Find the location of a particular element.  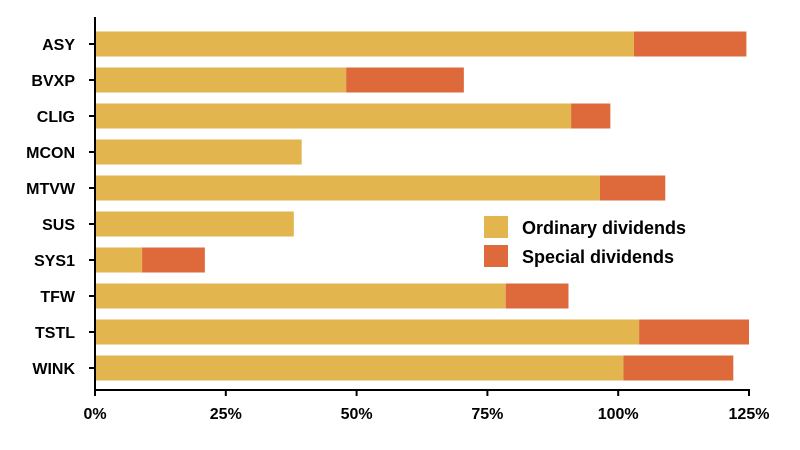

bar-wink-ordinary is located at coordinates (359, 368).